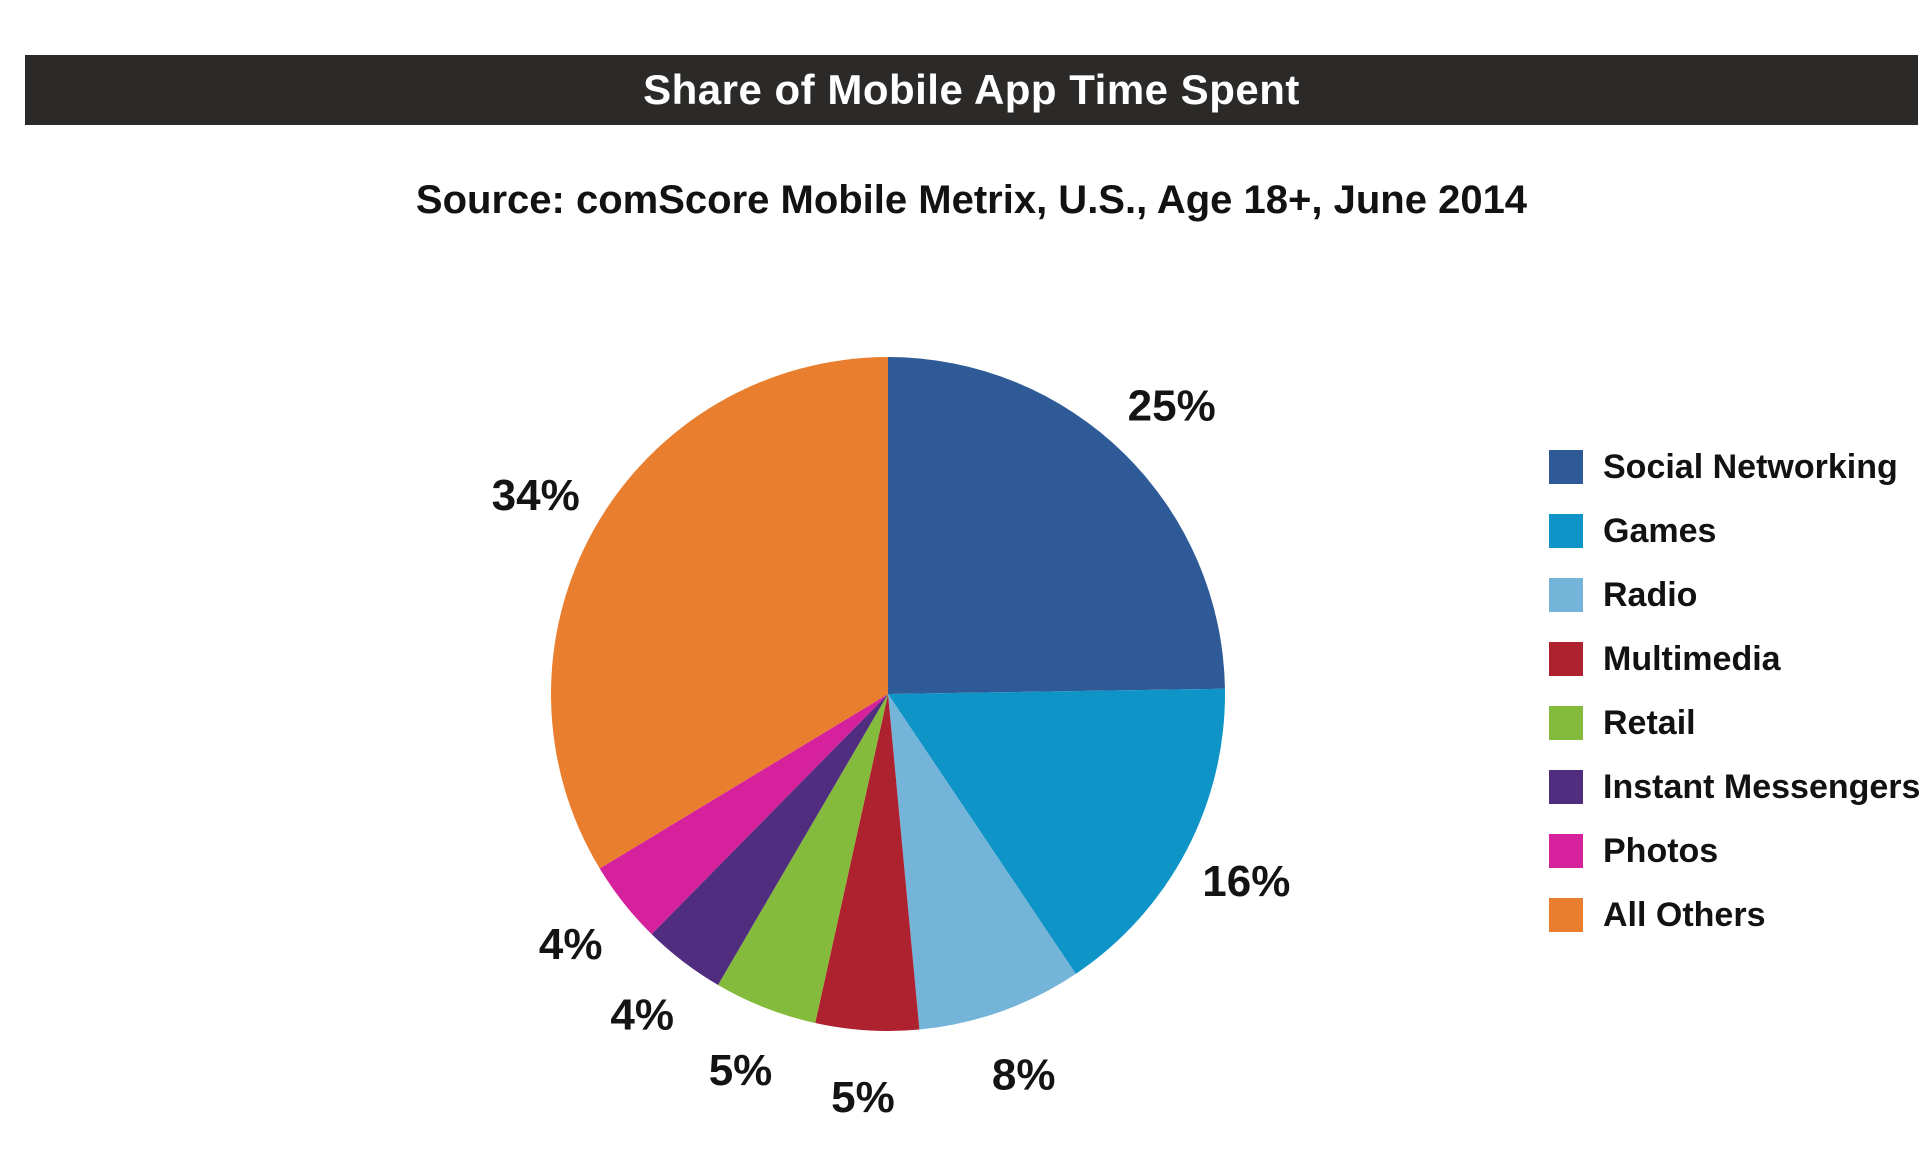 The height and width of the screenshot is (1174, 1930). What do you see at coordinates (1684, 915) in the screenshot?
I see `legend-label-all-others: All Others` at bounding box center [1684, 915].